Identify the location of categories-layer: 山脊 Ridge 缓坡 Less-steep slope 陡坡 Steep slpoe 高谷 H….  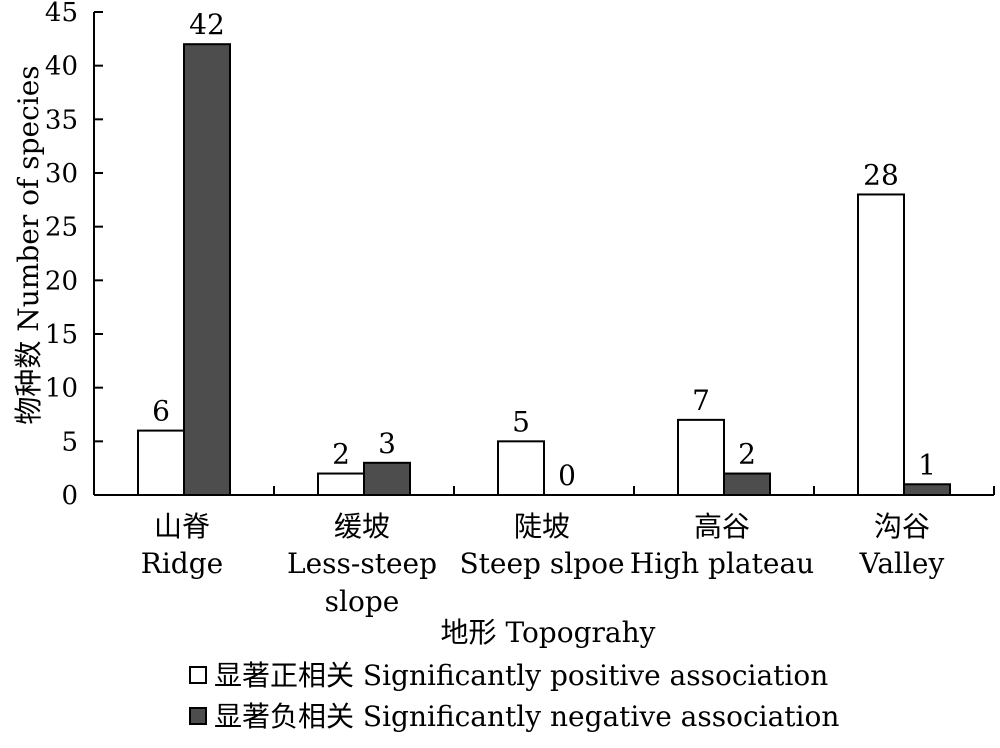
(543, 564).